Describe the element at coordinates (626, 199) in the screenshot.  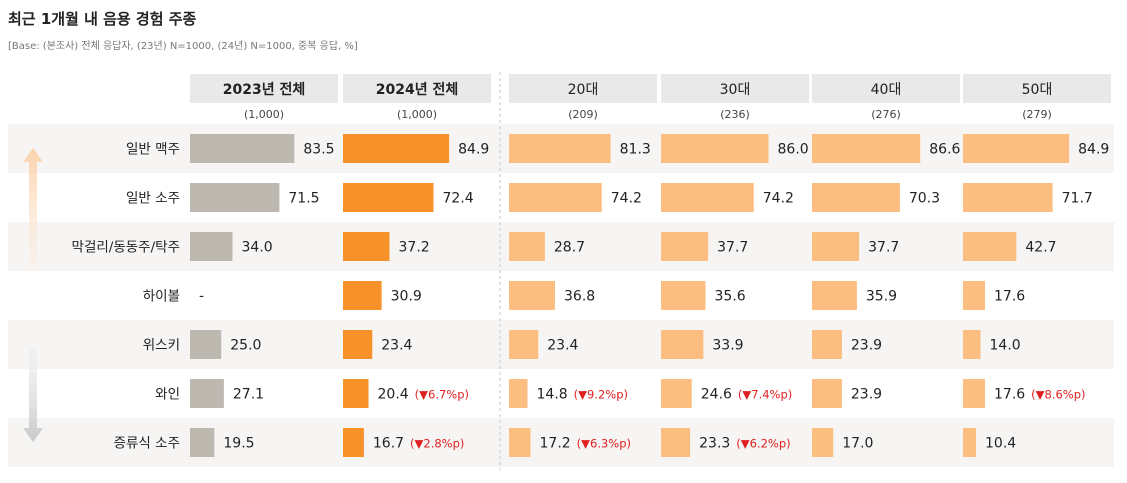
I see `value-label: 74.2` at that location.